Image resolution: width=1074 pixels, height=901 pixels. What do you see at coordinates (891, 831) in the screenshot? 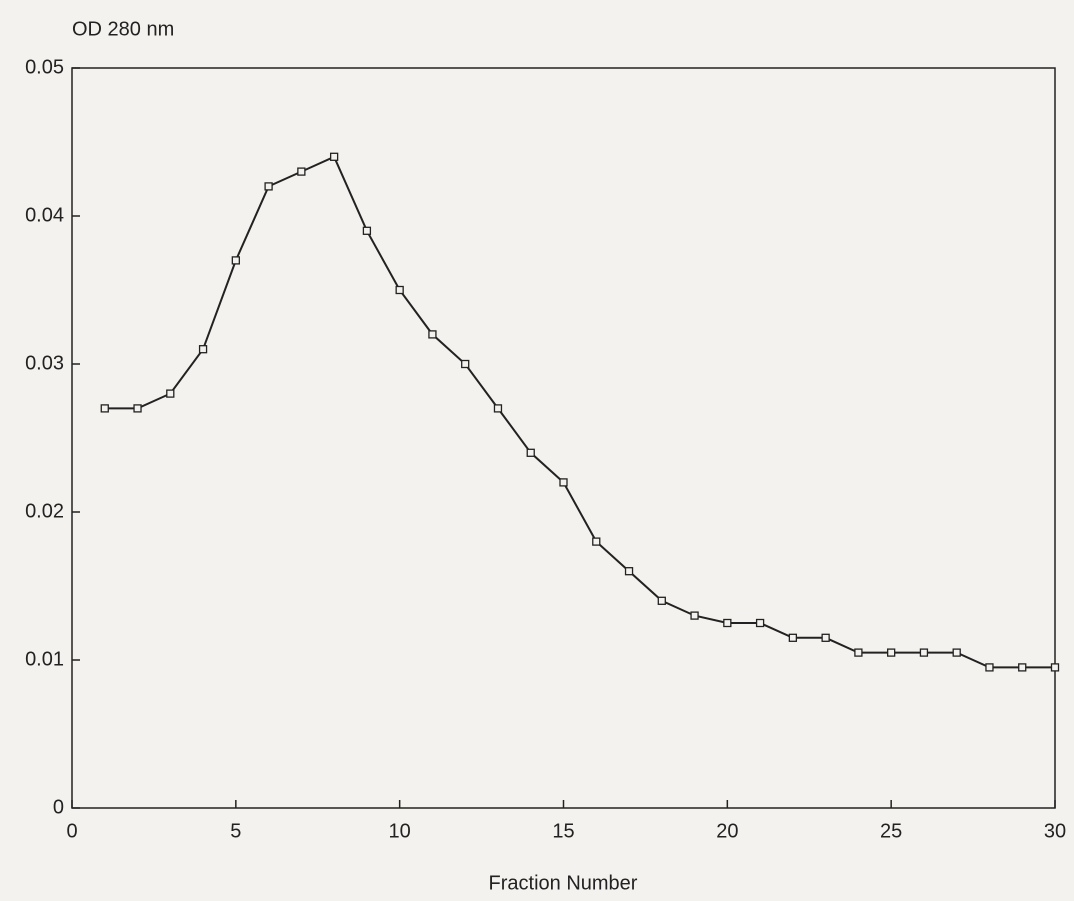
I see `x-tick-label: 25` at bounding box center [891, 831].